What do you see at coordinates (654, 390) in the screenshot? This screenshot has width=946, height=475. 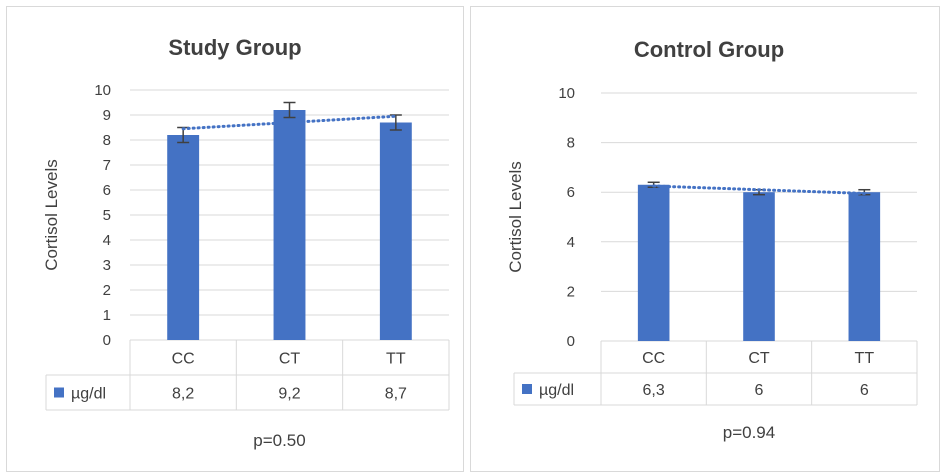 I see `data-table-value: 6,3` at bounding box center [654, 390].